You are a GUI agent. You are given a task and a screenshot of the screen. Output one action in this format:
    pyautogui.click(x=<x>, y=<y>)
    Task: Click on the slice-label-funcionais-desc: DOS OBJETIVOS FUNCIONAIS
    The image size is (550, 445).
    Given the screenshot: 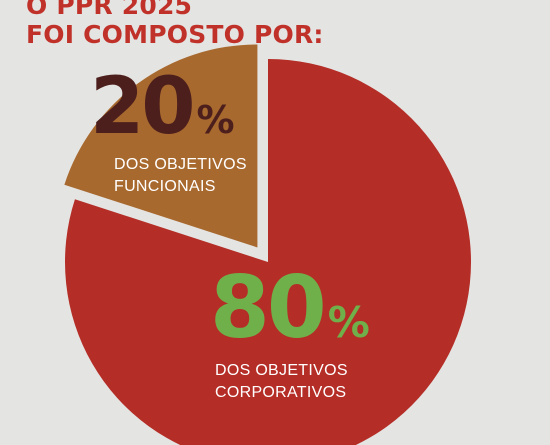 What is the action you would take?
    pyautogui.click(x=180, y=176)
    